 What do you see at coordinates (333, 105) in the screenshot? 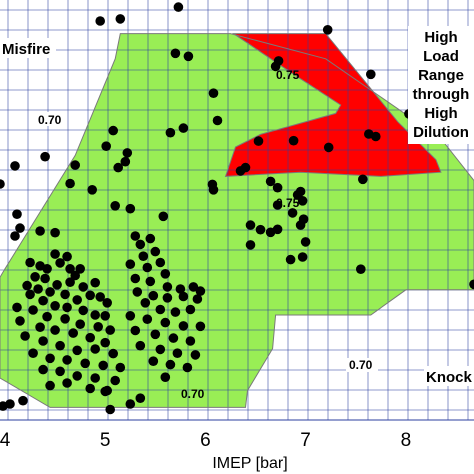
I see `high-load-region-outline` at bounding box center [333, 105].